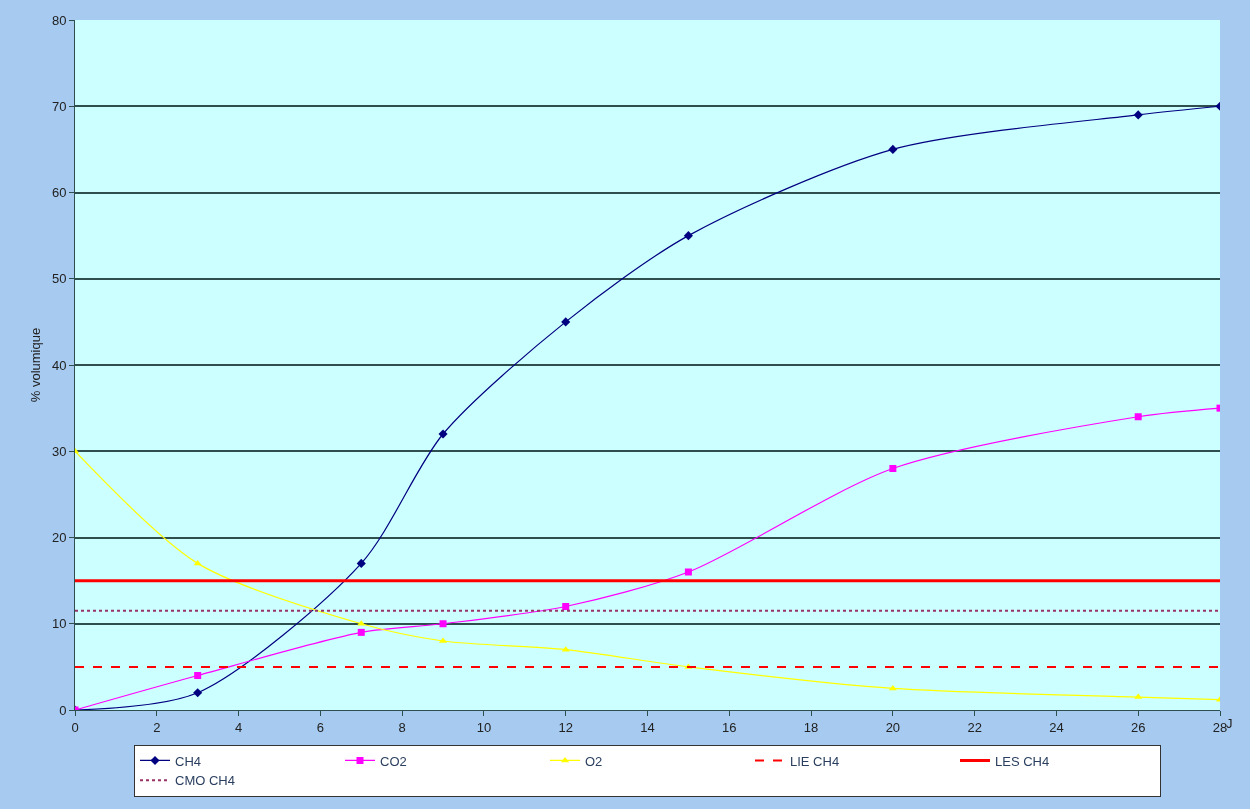  Describe the element at coordinates (59, 279) in the screenshot. I see `y-tick-label: 50` at that location.